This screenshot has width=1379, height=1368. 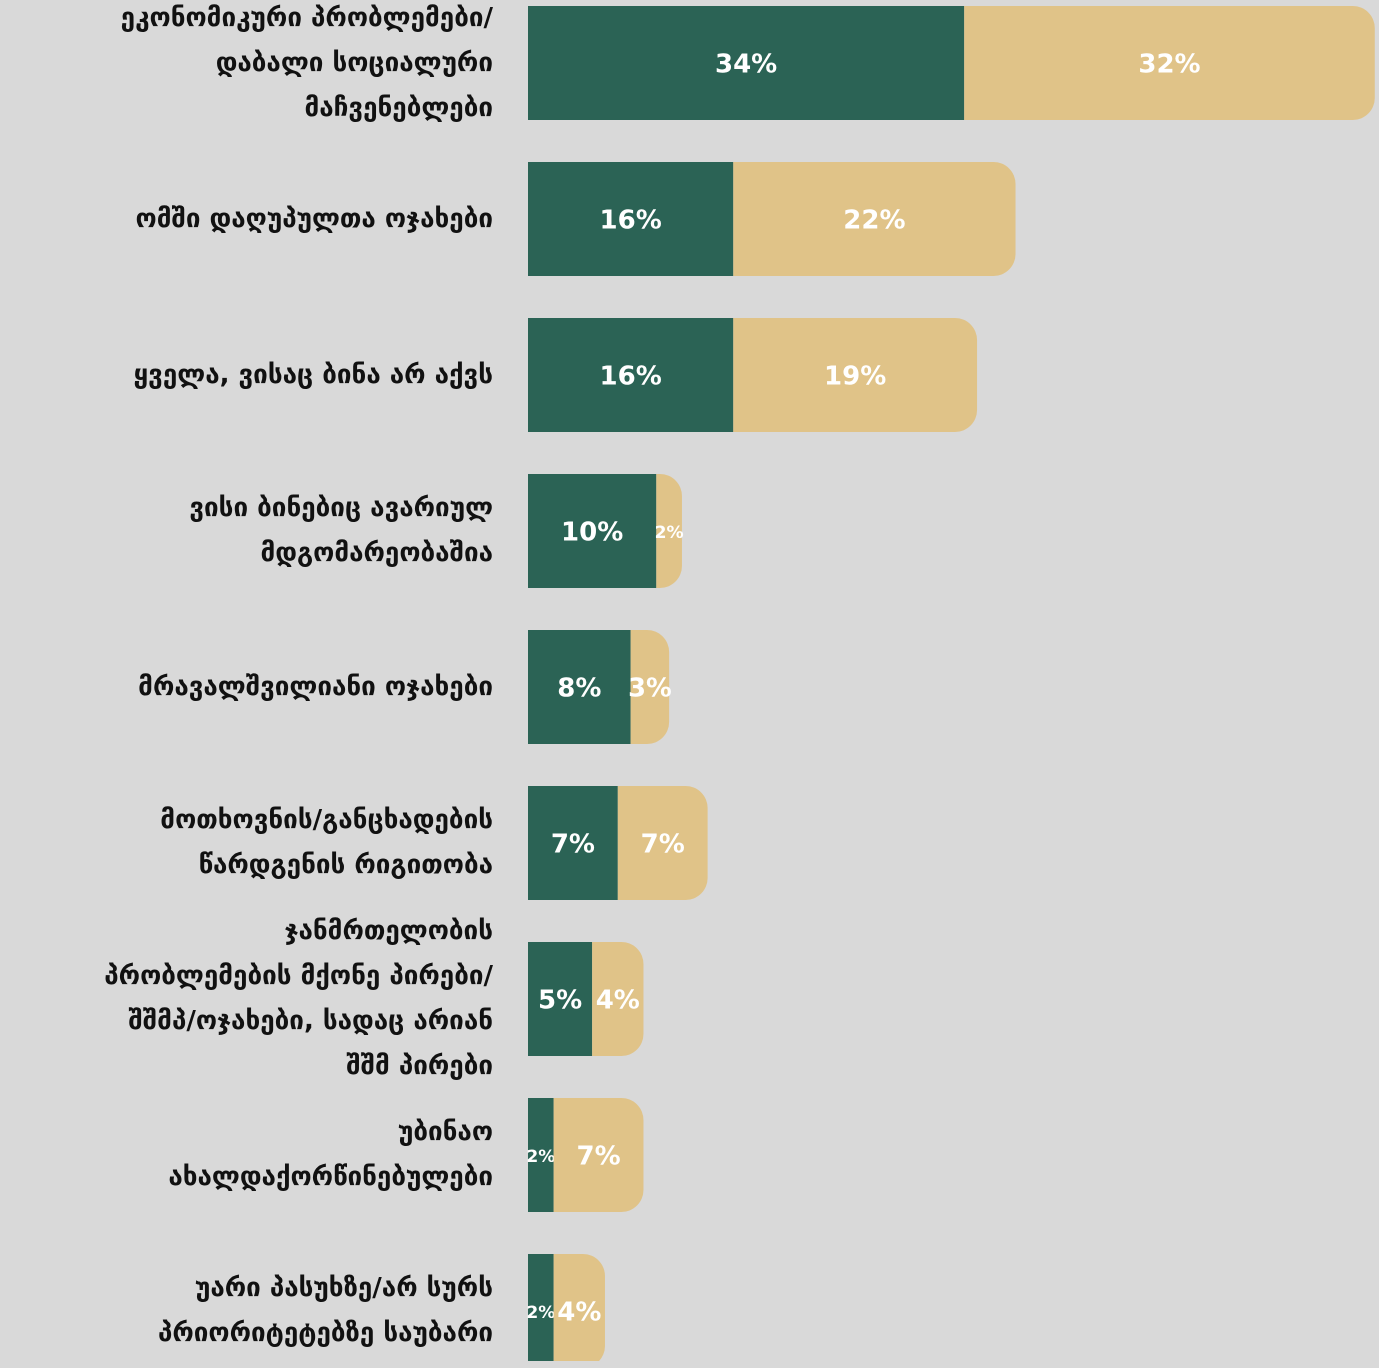 I want to click on category-label: მოთხოვნის/განცხადების წარდგენის რიგითობა, so click(x=326, y=842).